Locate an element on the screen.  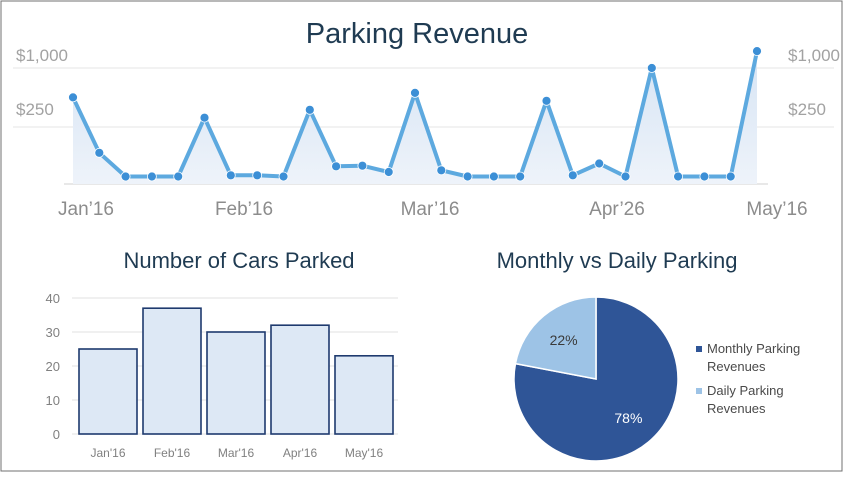
revenue-x-label-apr: Apr’26 is located at coordinates (617, 209).